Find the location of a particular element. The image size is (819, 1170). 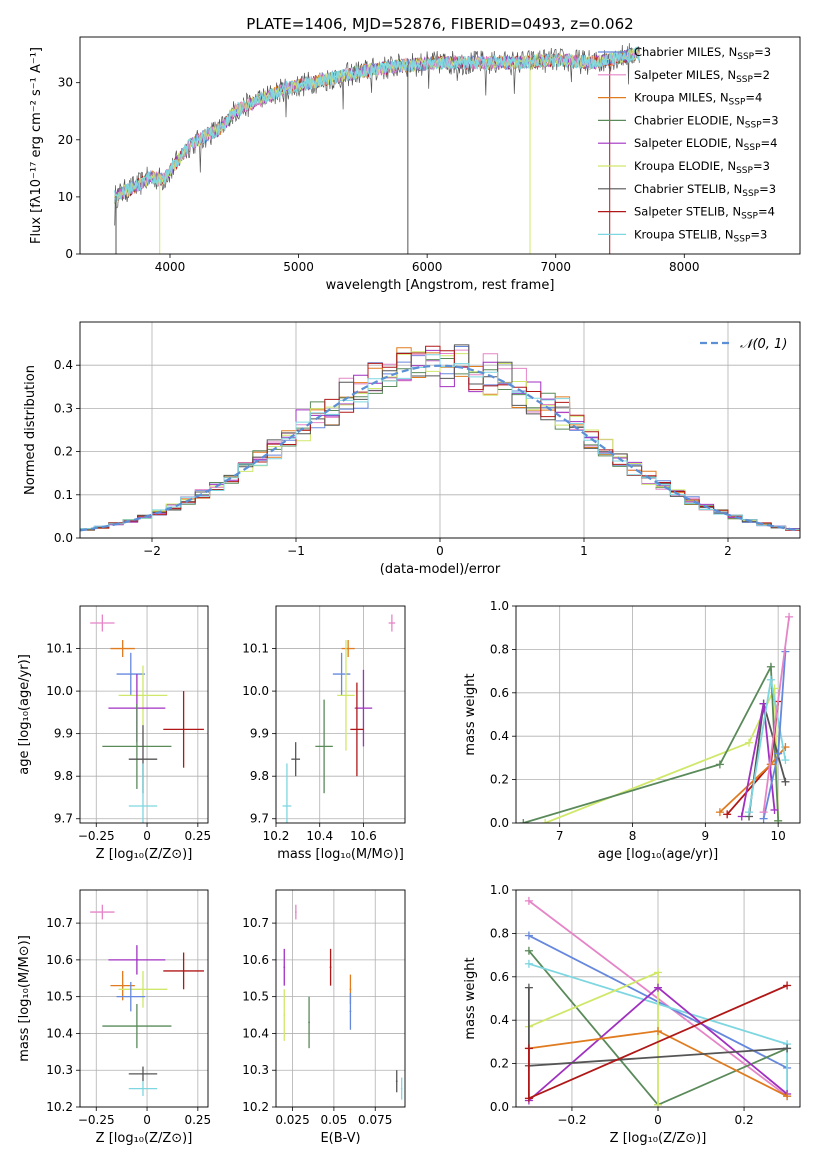

y-tick-label: 0.8 is located at coordinates (499, 933).